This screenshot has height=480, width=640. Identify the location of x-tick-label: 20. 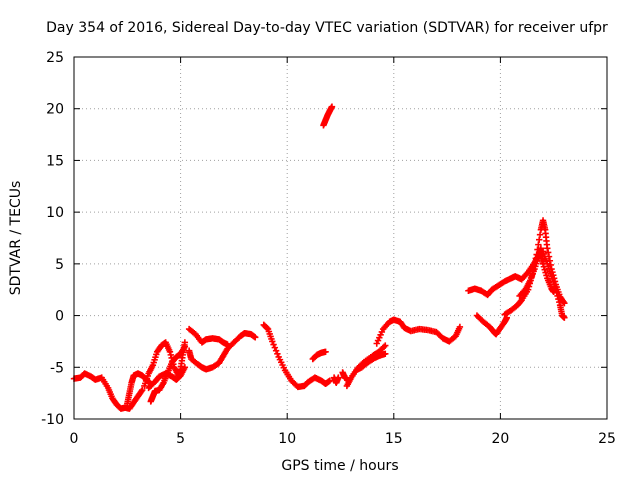
(500, 439).